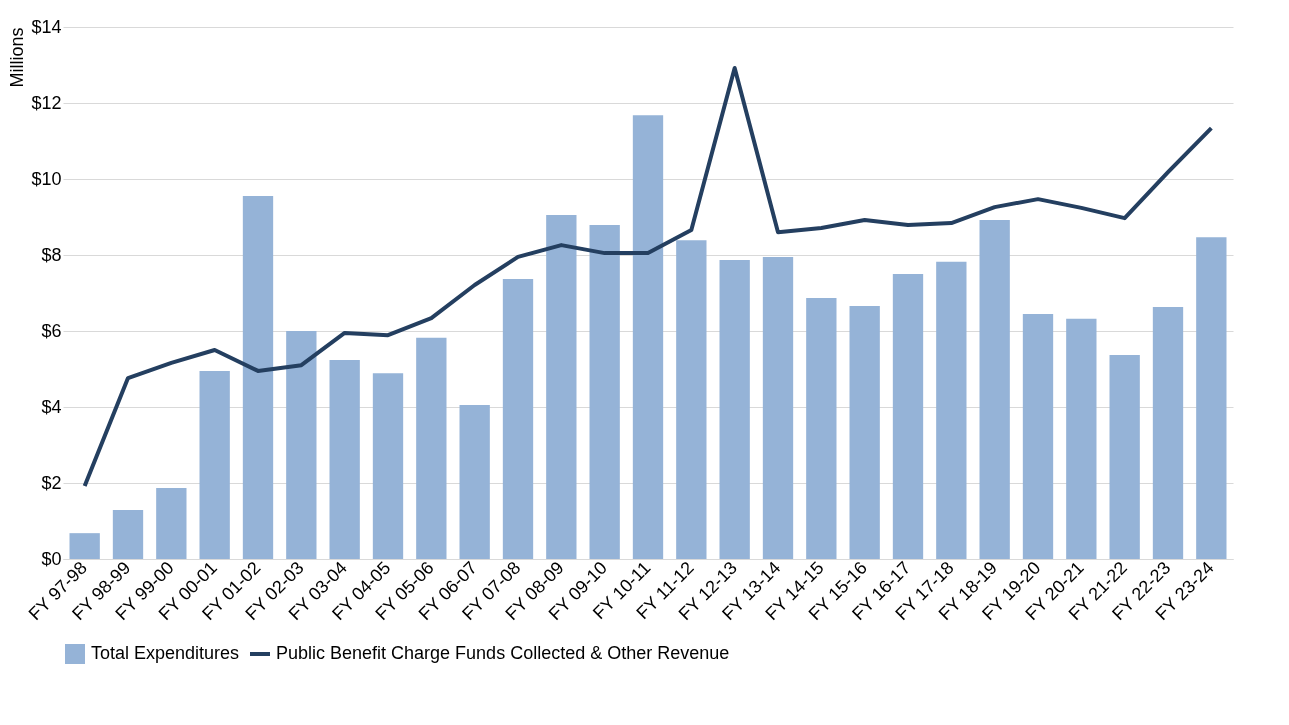 The height and width of the screenshot is (725, 1289). Describe the element at coordinates (46, 102) in the screenshot. I see `y-tick-label: $12` at that location.